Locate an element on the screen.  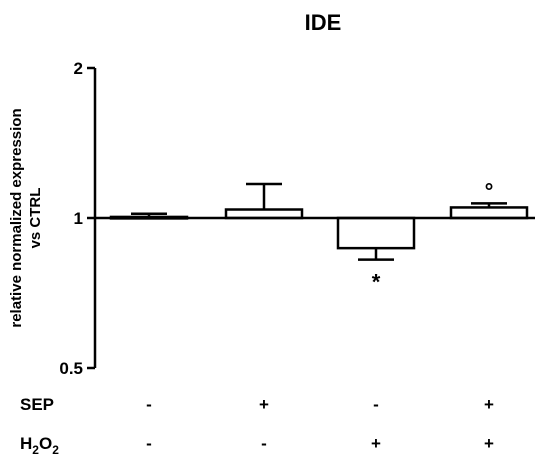
condition-value-0-2: - is located at coordinates (376, 404).